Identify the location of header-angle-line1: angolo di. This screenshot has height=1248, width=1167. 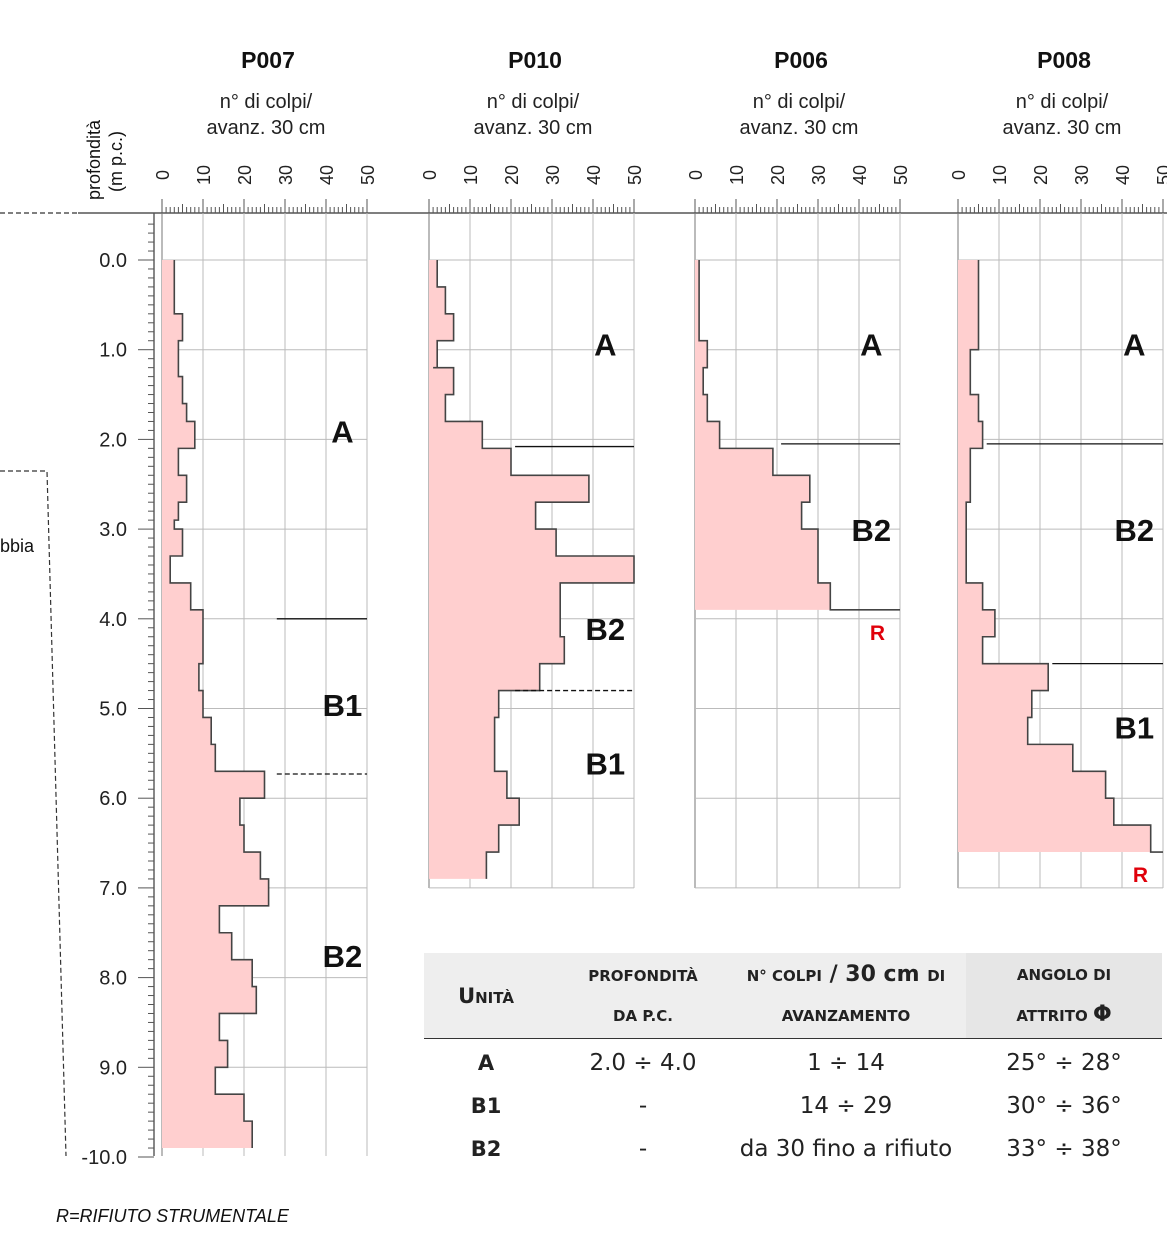
(1064, 975).